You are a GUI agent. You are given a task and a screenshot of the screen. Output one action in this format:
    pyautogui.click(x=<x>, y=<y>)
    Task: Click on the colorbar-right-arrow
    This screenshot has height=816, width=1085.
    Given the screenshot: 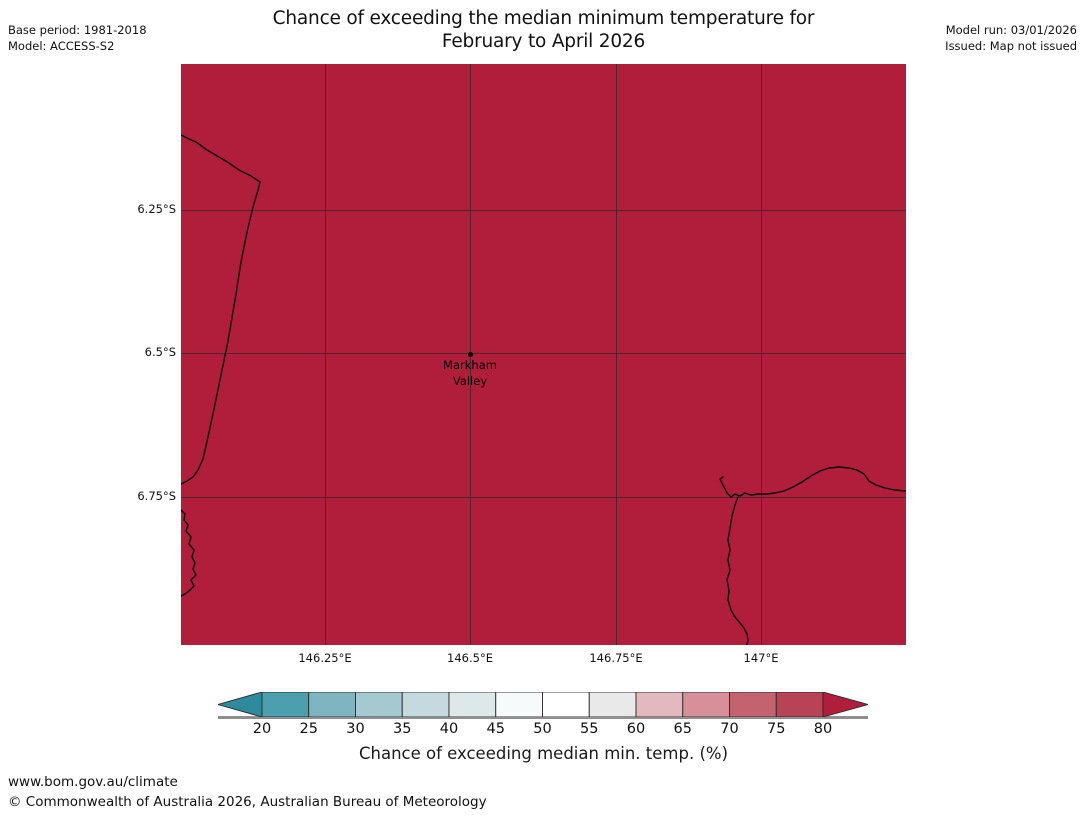 What is the action you would take?
    pyautogui.click(x=846, y=704)
    